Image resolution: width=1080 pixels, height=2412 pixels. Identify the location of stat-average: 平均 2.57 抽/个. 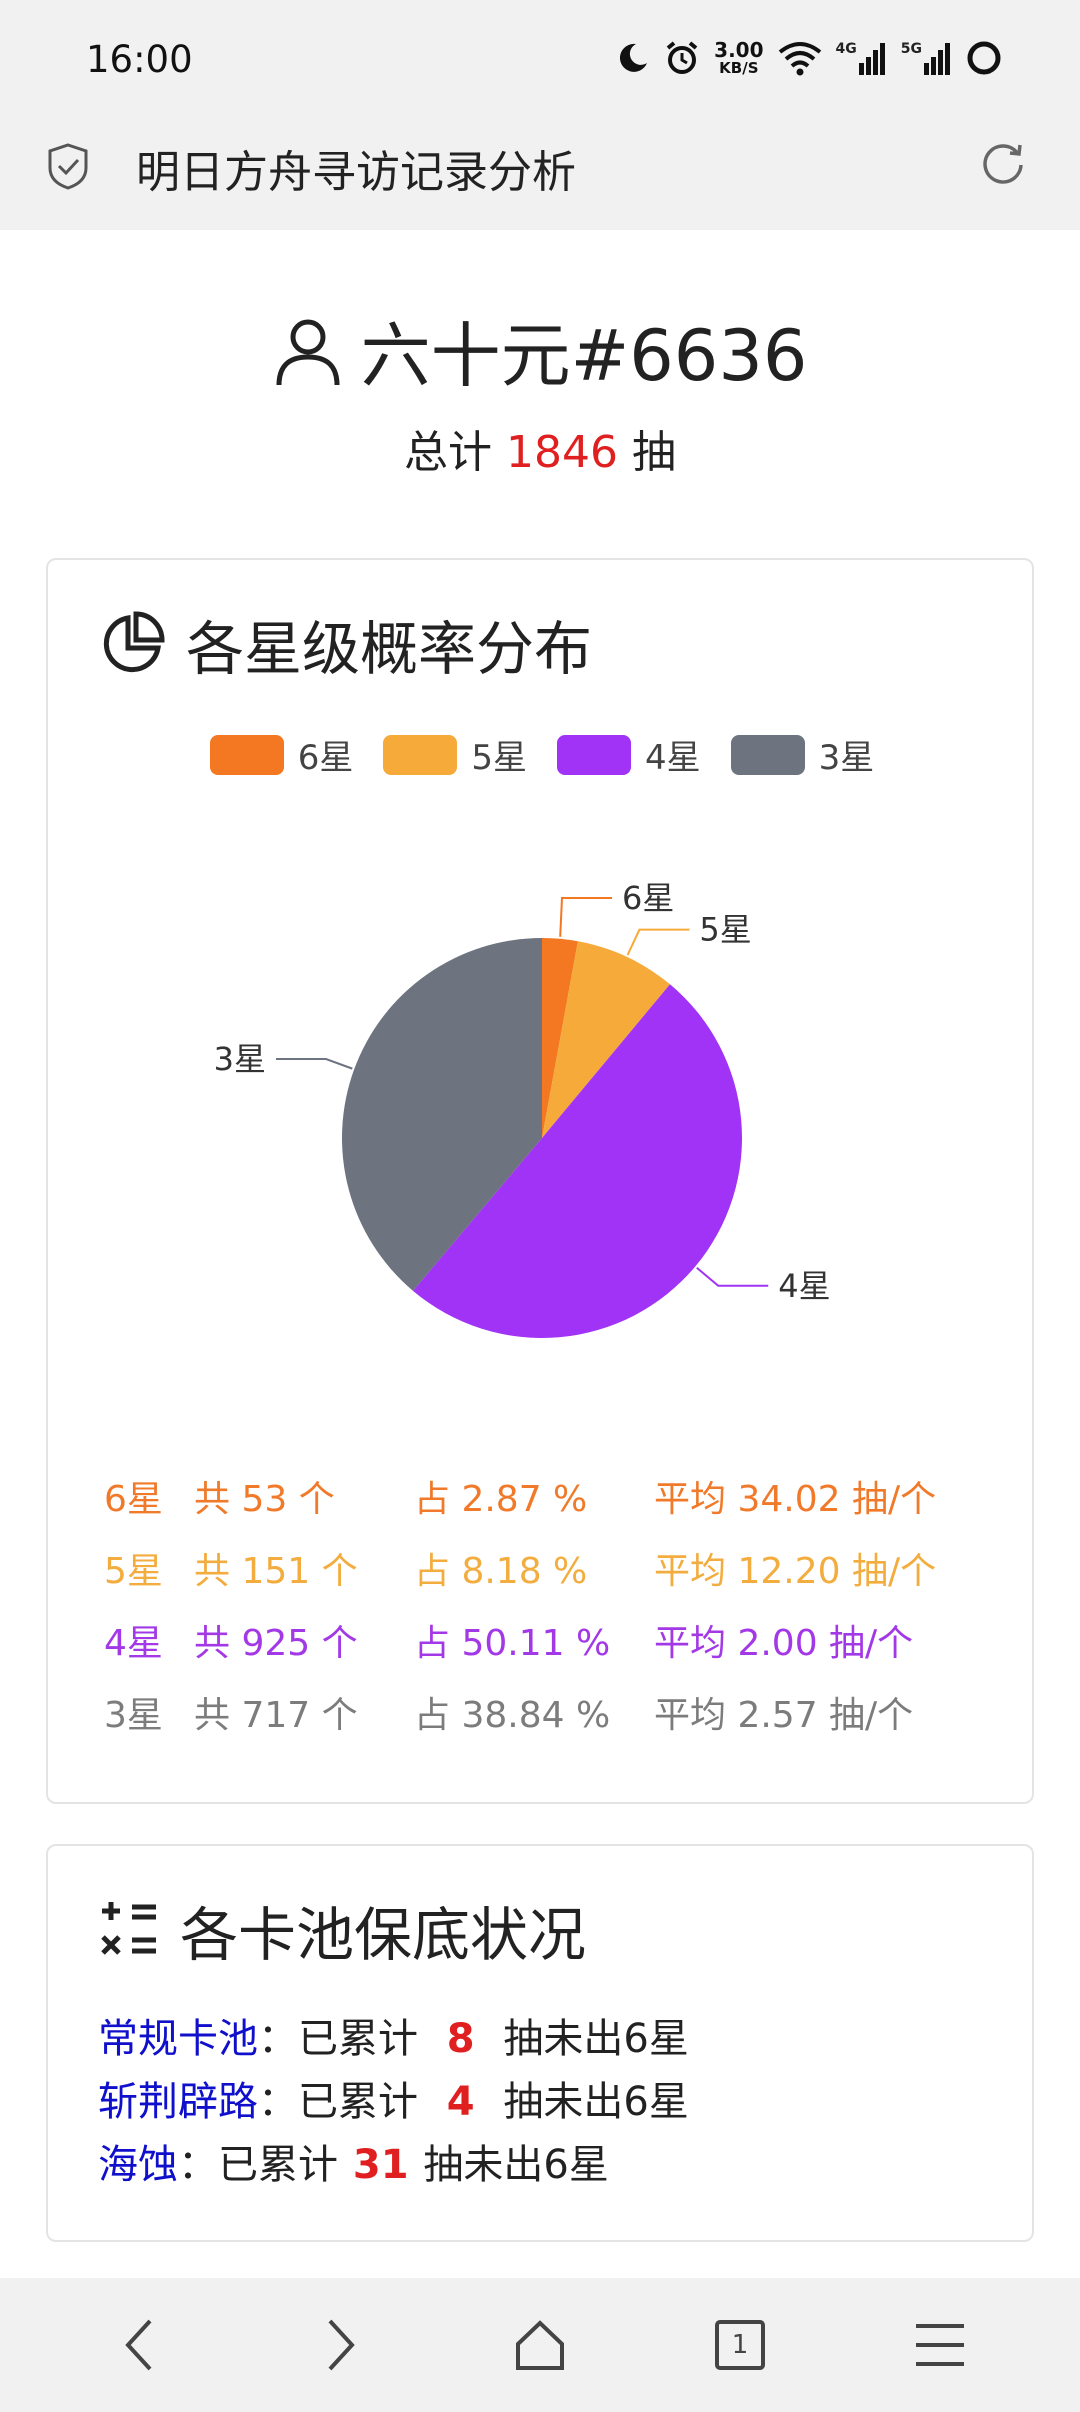
(784, 1715).